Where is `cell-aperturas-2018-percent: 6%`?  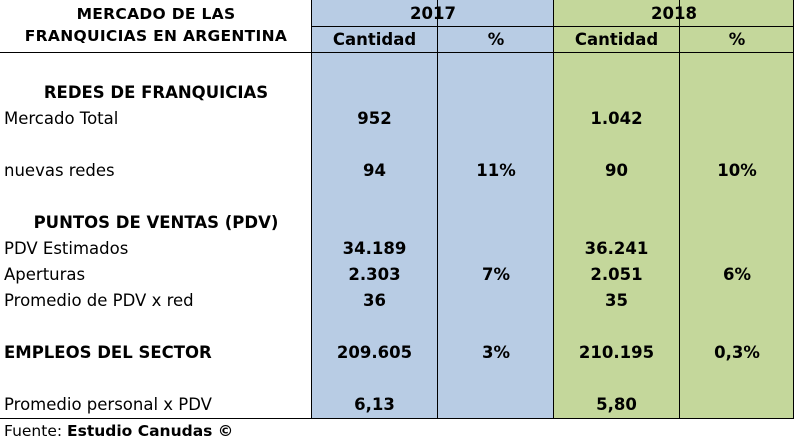
cell-aperturas-2018-percent: 6% is located at coordinates (736, 274).